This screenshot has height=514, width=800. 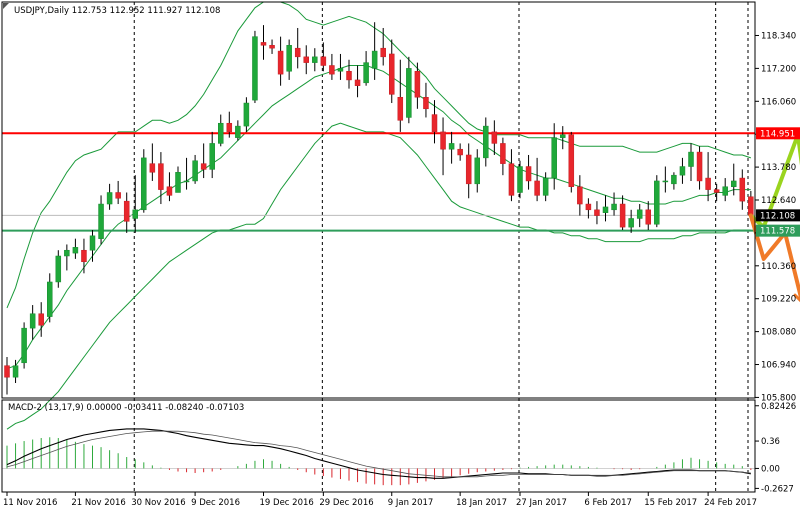 I want to click on price-tick-label: 110.360, so click(x=778, y=267).